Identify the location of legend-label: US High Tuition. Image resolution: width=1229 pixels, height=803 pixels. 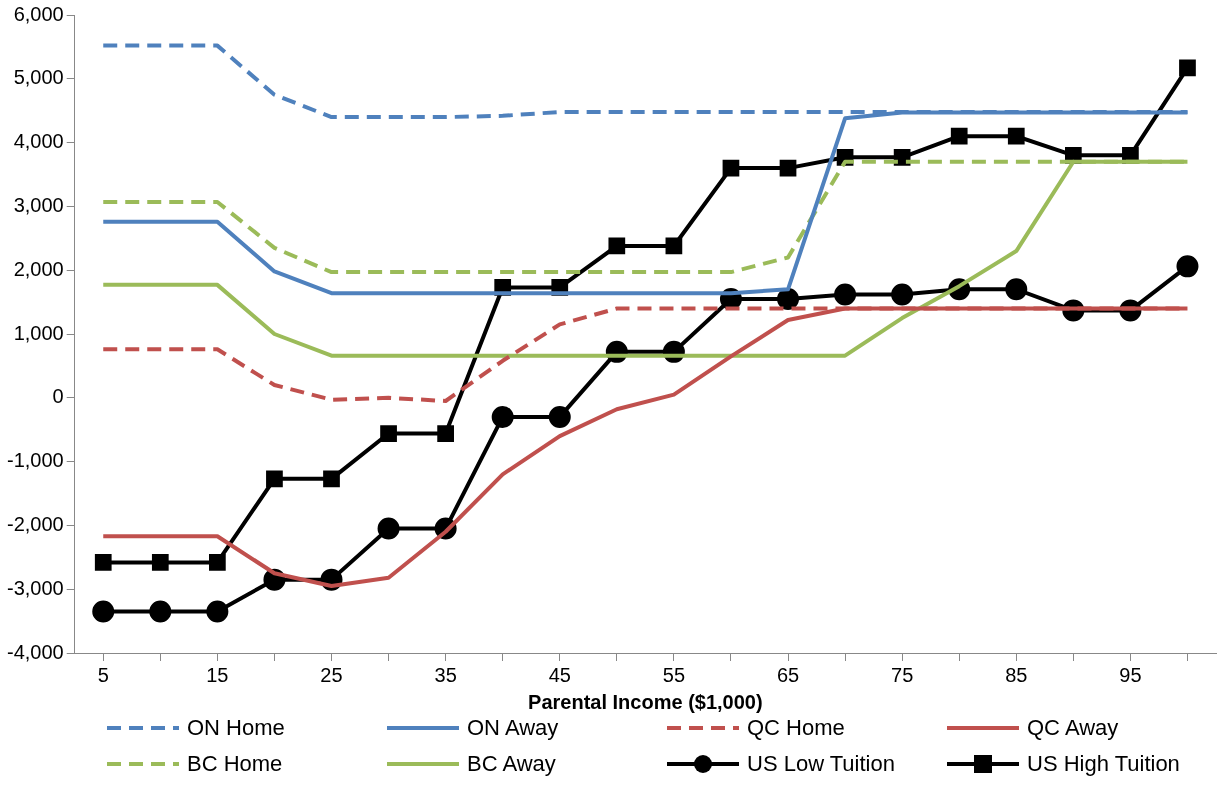
(1103, 764).